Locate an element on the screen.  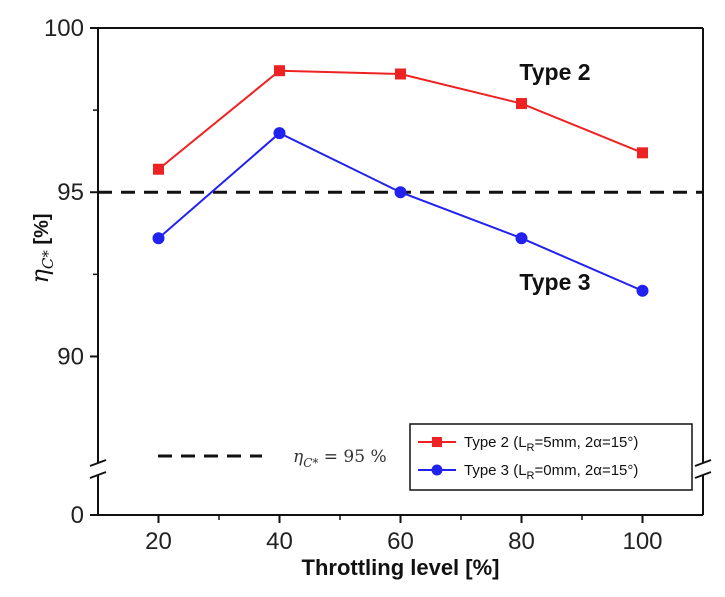
axis-break-mark-right-a is located at coordinates (703, 463).